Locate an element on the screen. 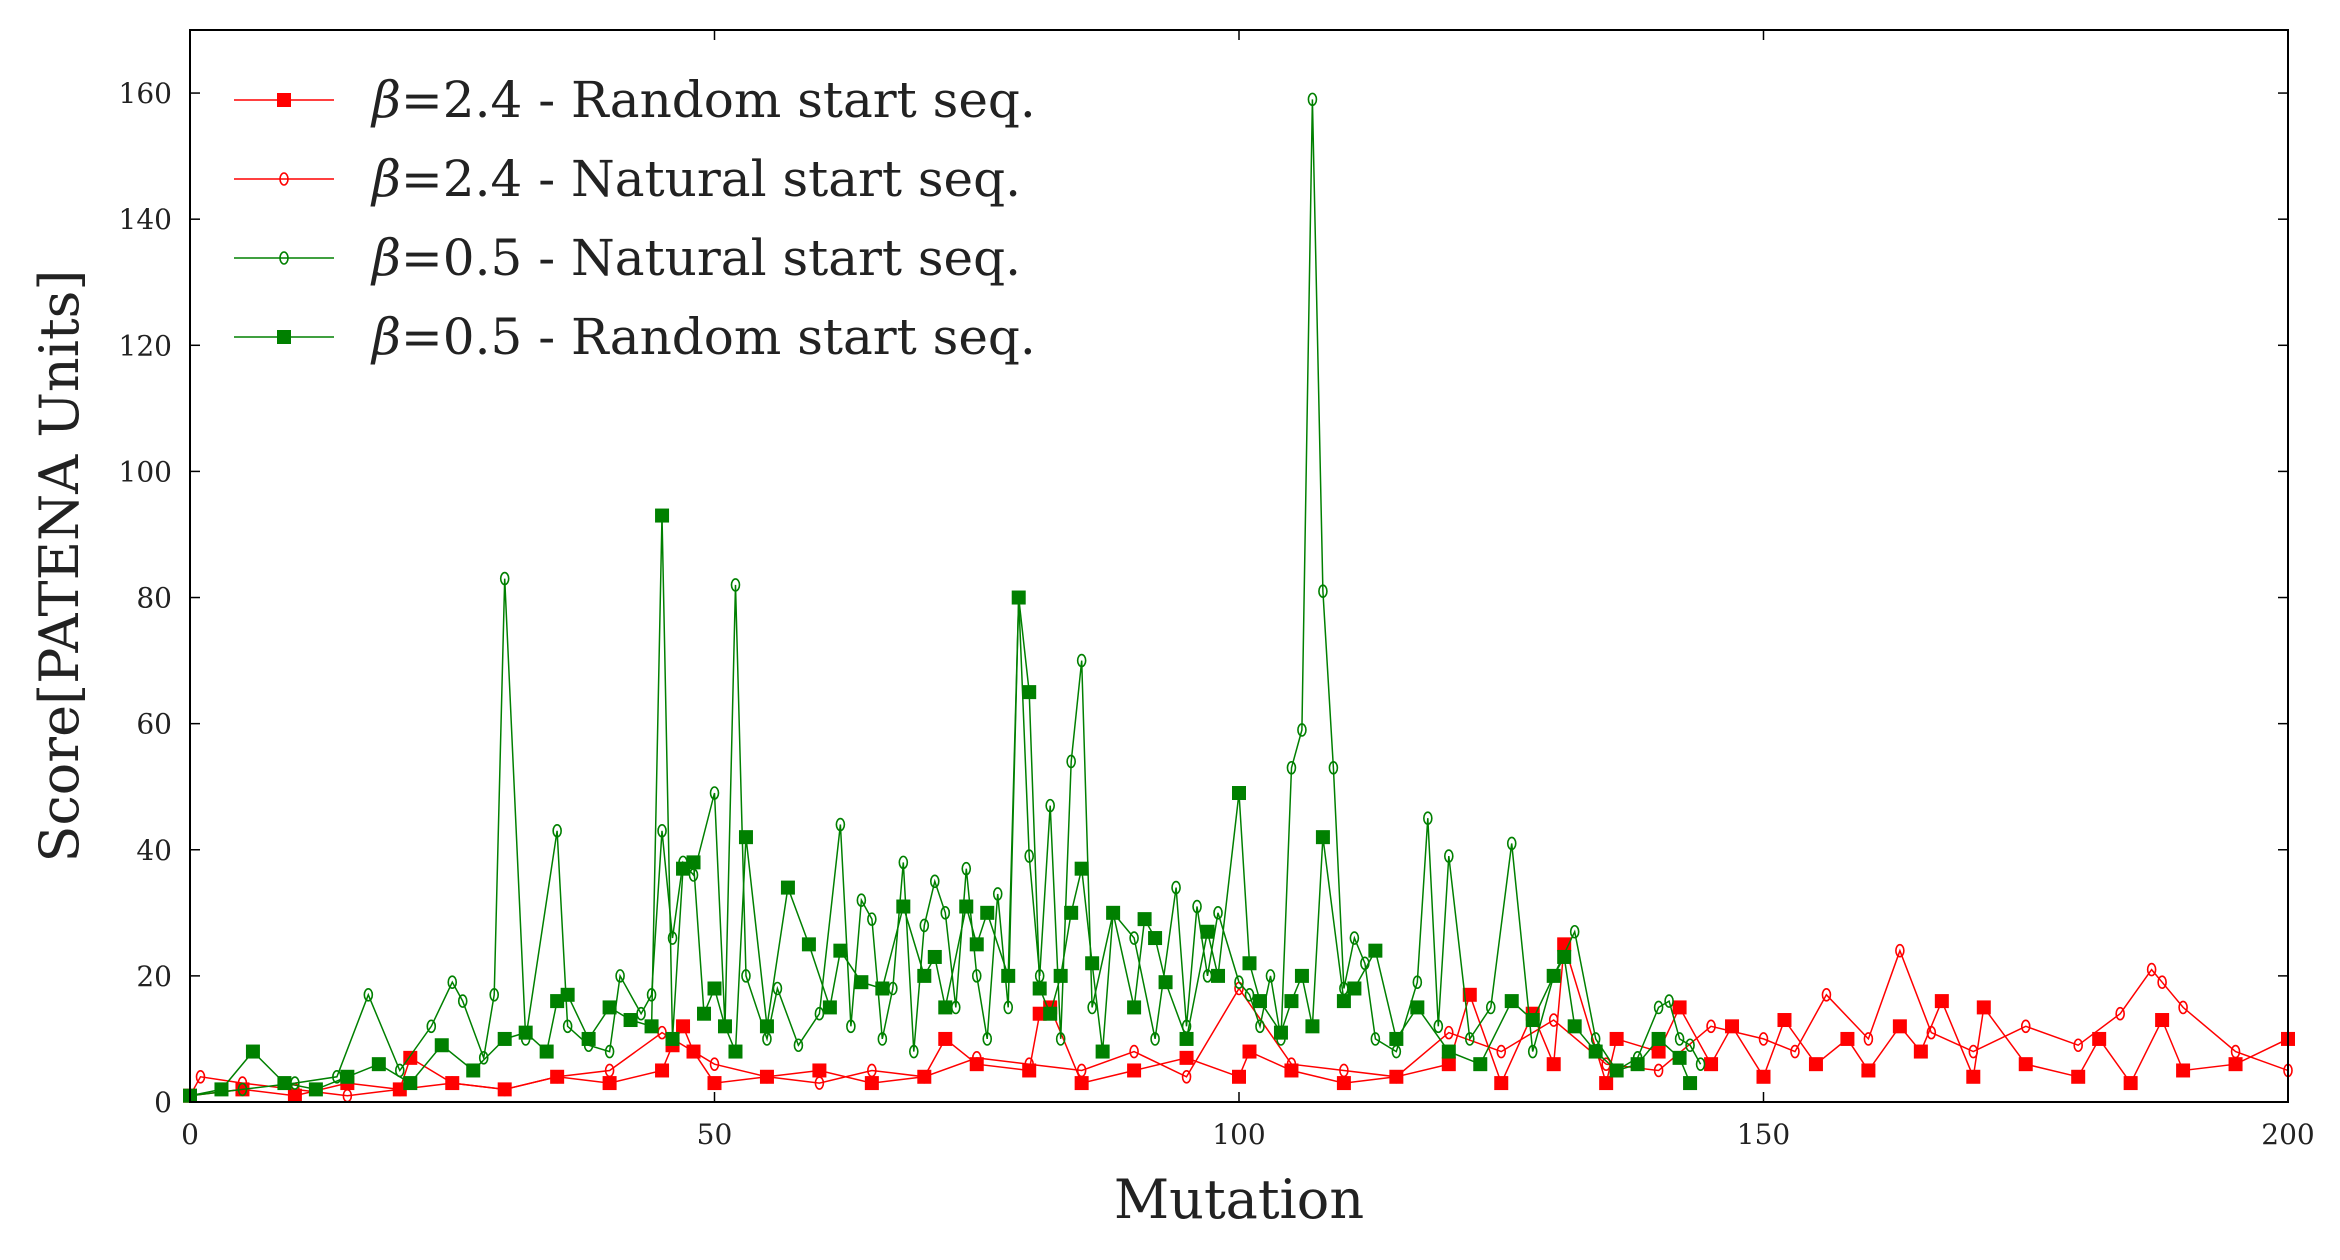 This screenshot has width=2340, height=1260. legend-marker is located at coordinates (284, 100).